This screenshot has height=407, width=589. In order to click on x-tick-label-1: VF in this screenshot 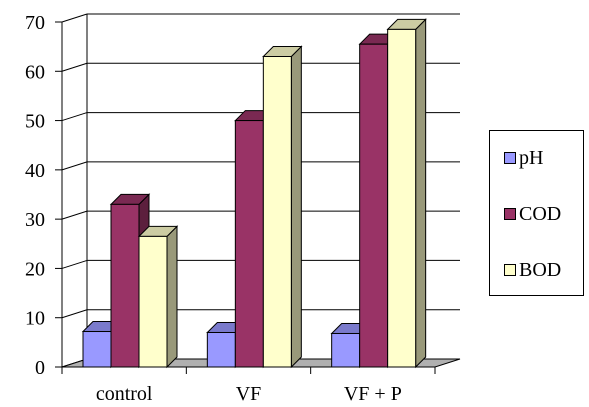, I will do `click(249, 394)`.